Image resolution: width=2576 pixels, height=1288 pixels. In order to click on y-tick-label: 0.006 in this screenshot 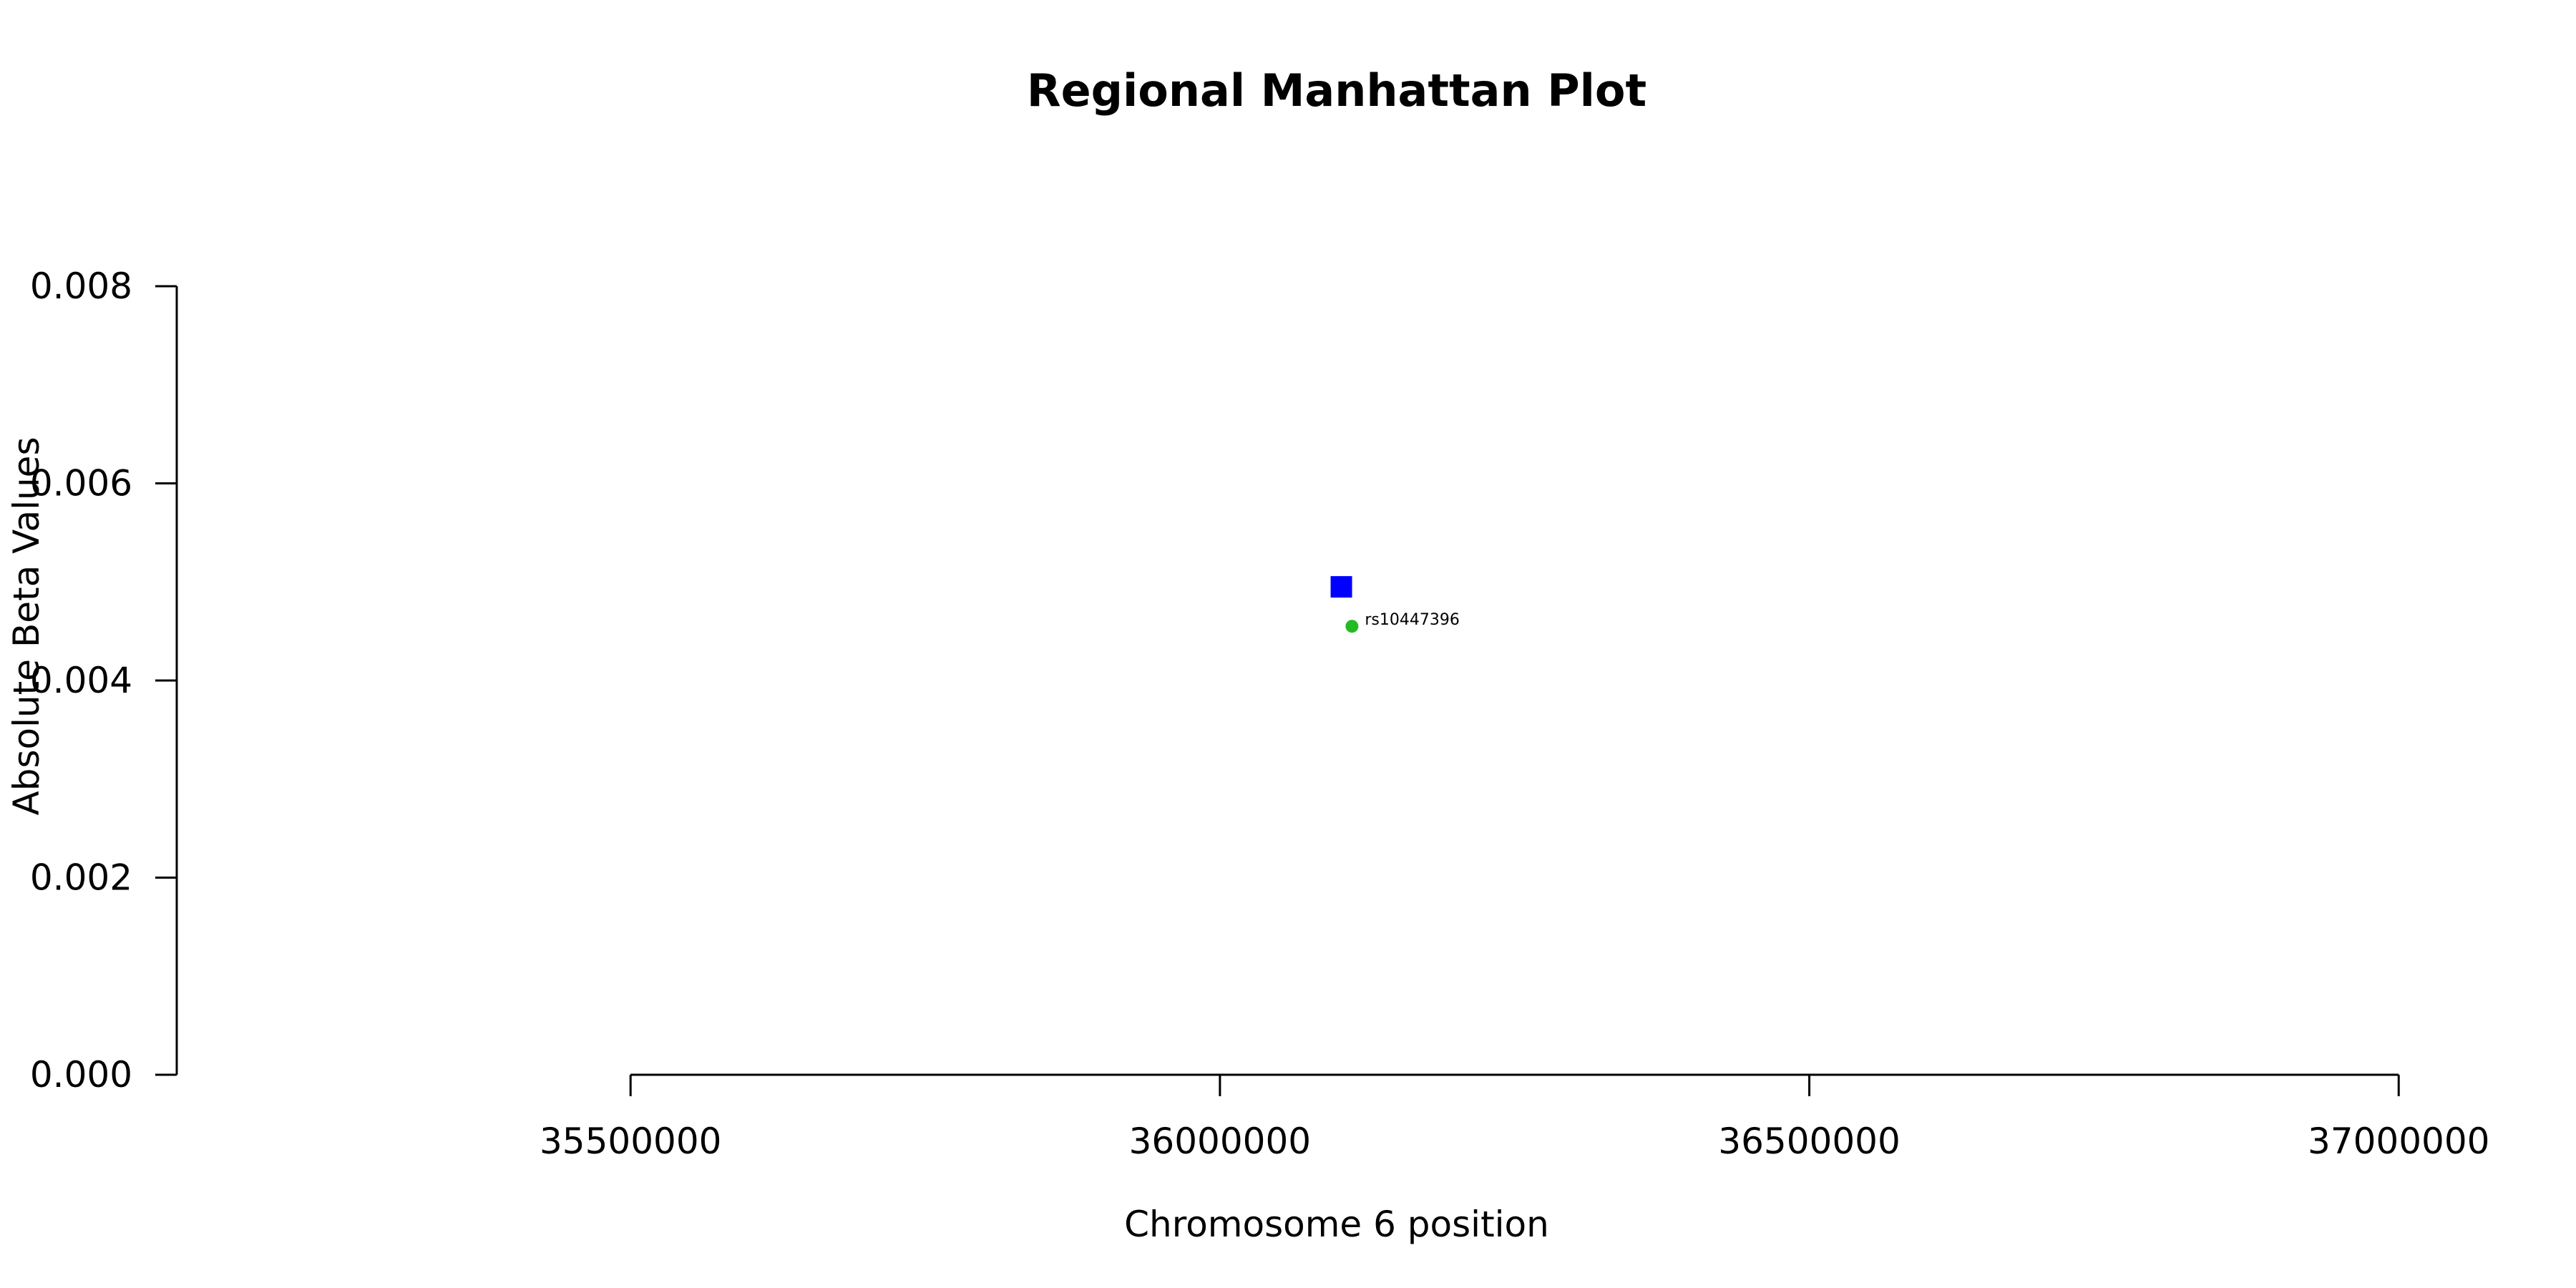, I will do `click(81, 483)`.